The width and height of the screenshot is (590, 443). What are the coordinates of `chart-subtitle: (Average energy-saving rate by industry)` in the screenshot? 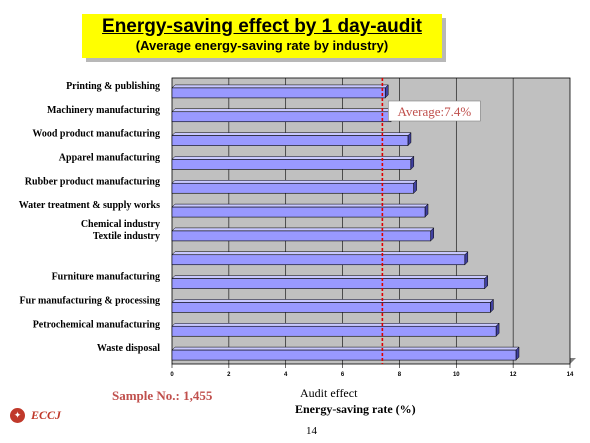 It's located at (262, 45).